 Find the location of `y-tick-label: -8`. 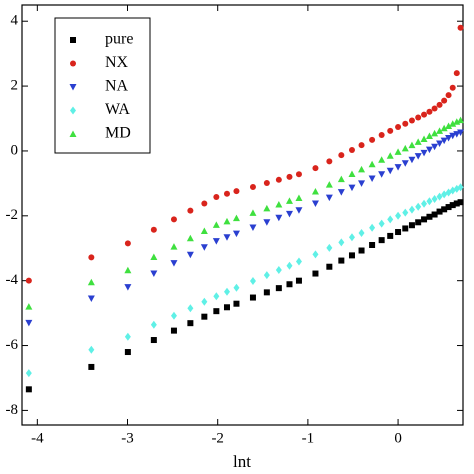

y-tick-label: -8 is located at coordinates (12, 410).